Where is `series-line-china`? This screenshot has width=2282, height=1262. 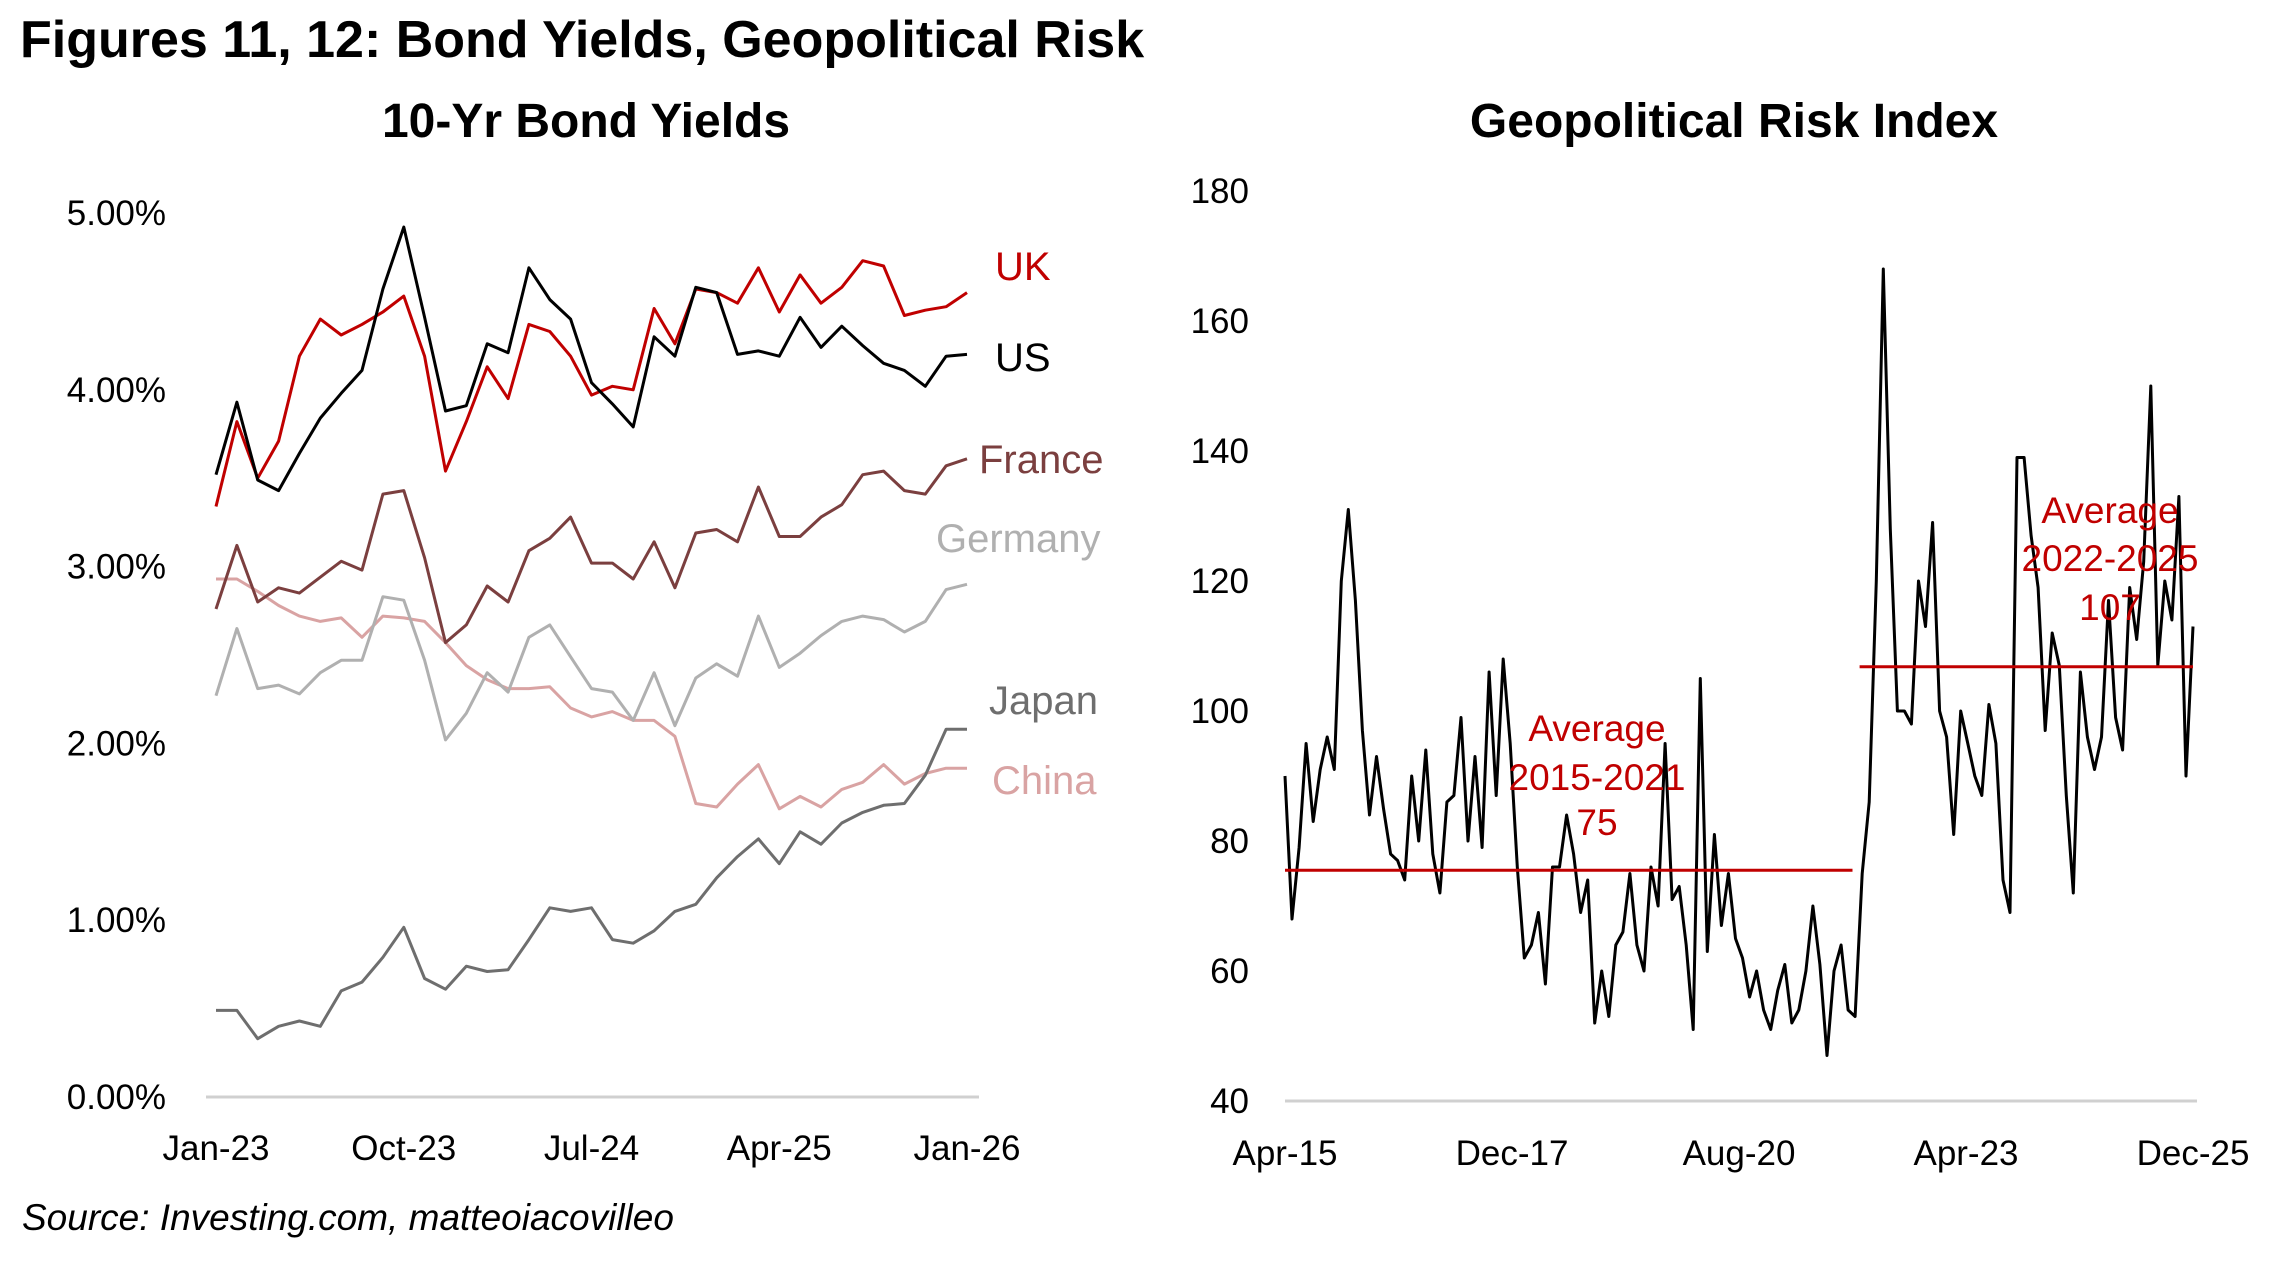 series-line-china is located at coordinates (591, 694).